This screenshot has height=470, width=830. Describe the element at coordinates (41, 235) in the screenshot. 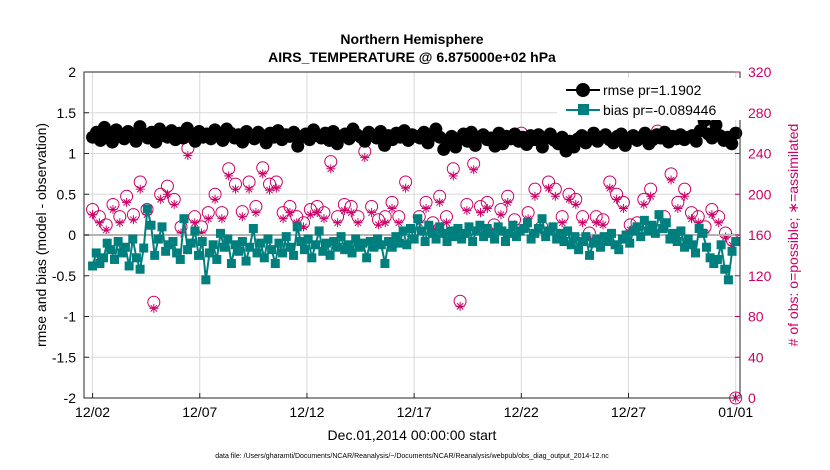

I see `y-axis-label: rmse and bias (model - observation)` at that location.